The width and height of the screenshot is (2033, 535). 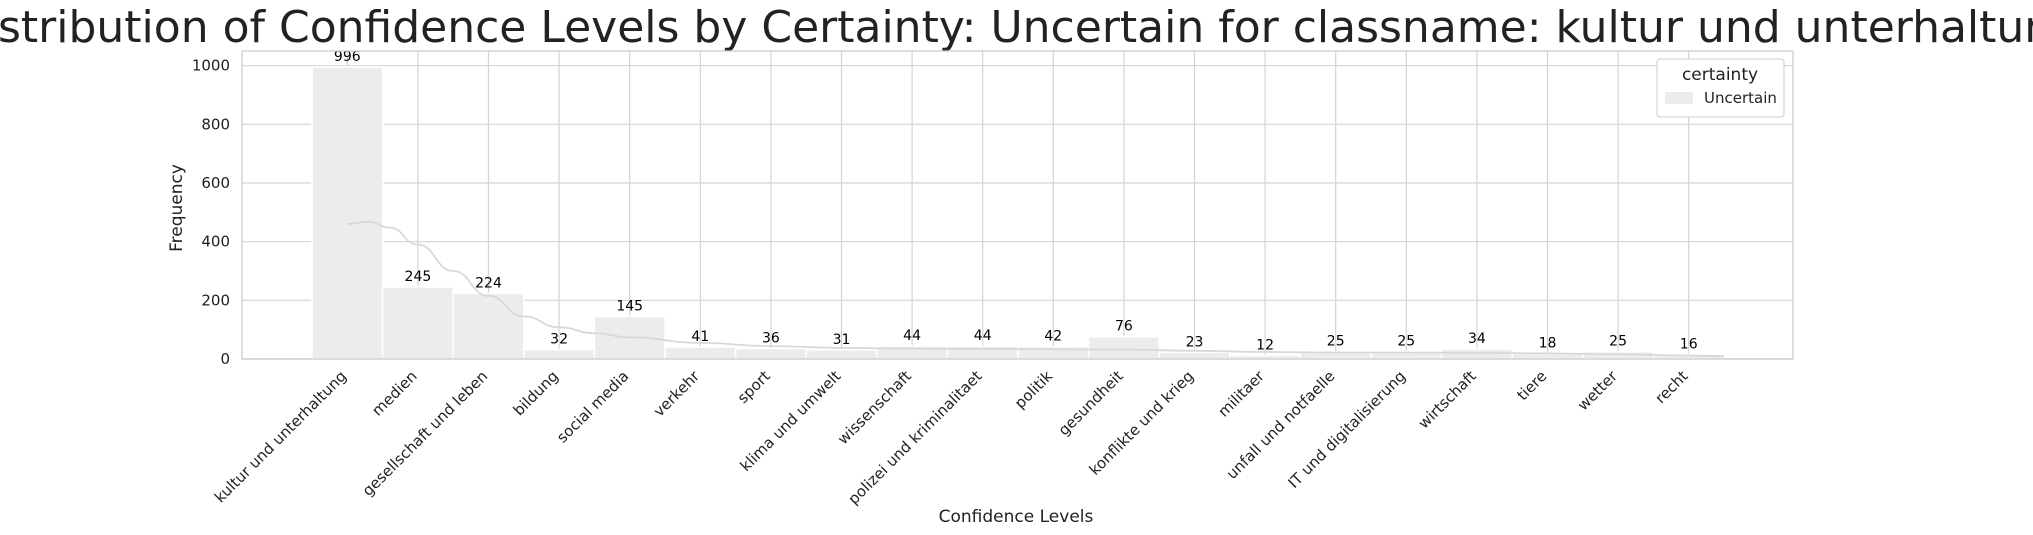 What do you see at coordinates (225, 359) in the screenshot?
I see `y-tick-label: 0` at bounding box center [225, 359].